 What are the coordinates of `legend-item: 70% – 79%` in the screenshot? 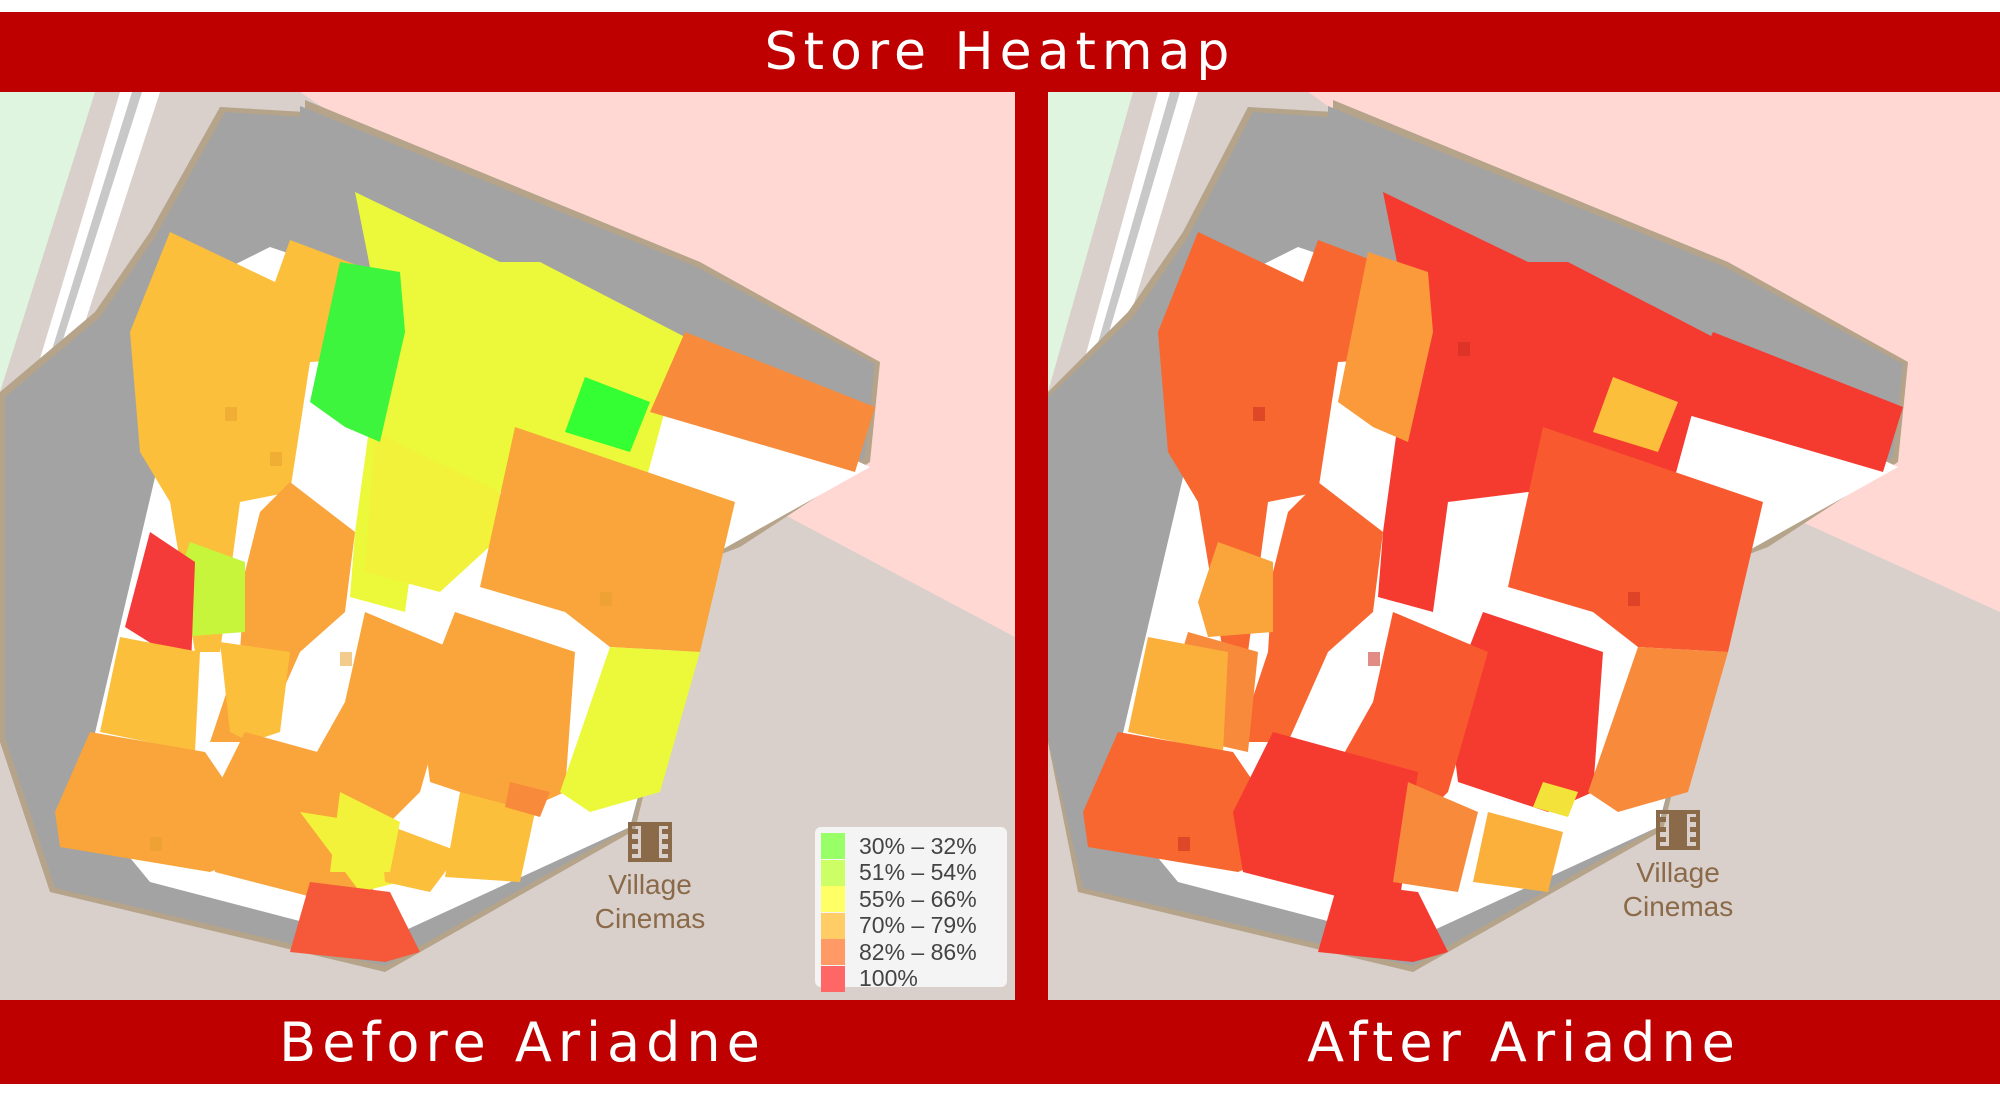 It's located at (911, 926).